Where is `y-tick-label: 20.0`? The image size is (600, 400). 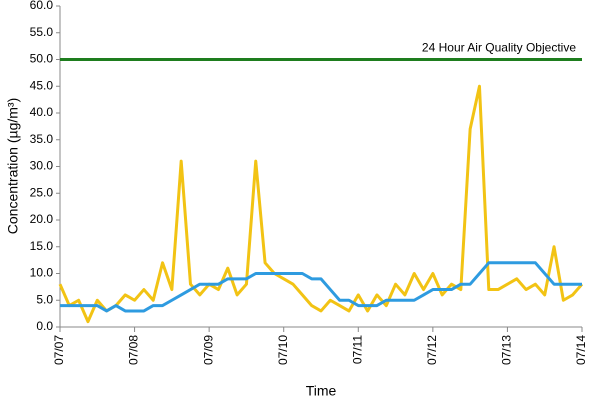 y-tick-label: 20.0 is located at coordinates (42, 219).